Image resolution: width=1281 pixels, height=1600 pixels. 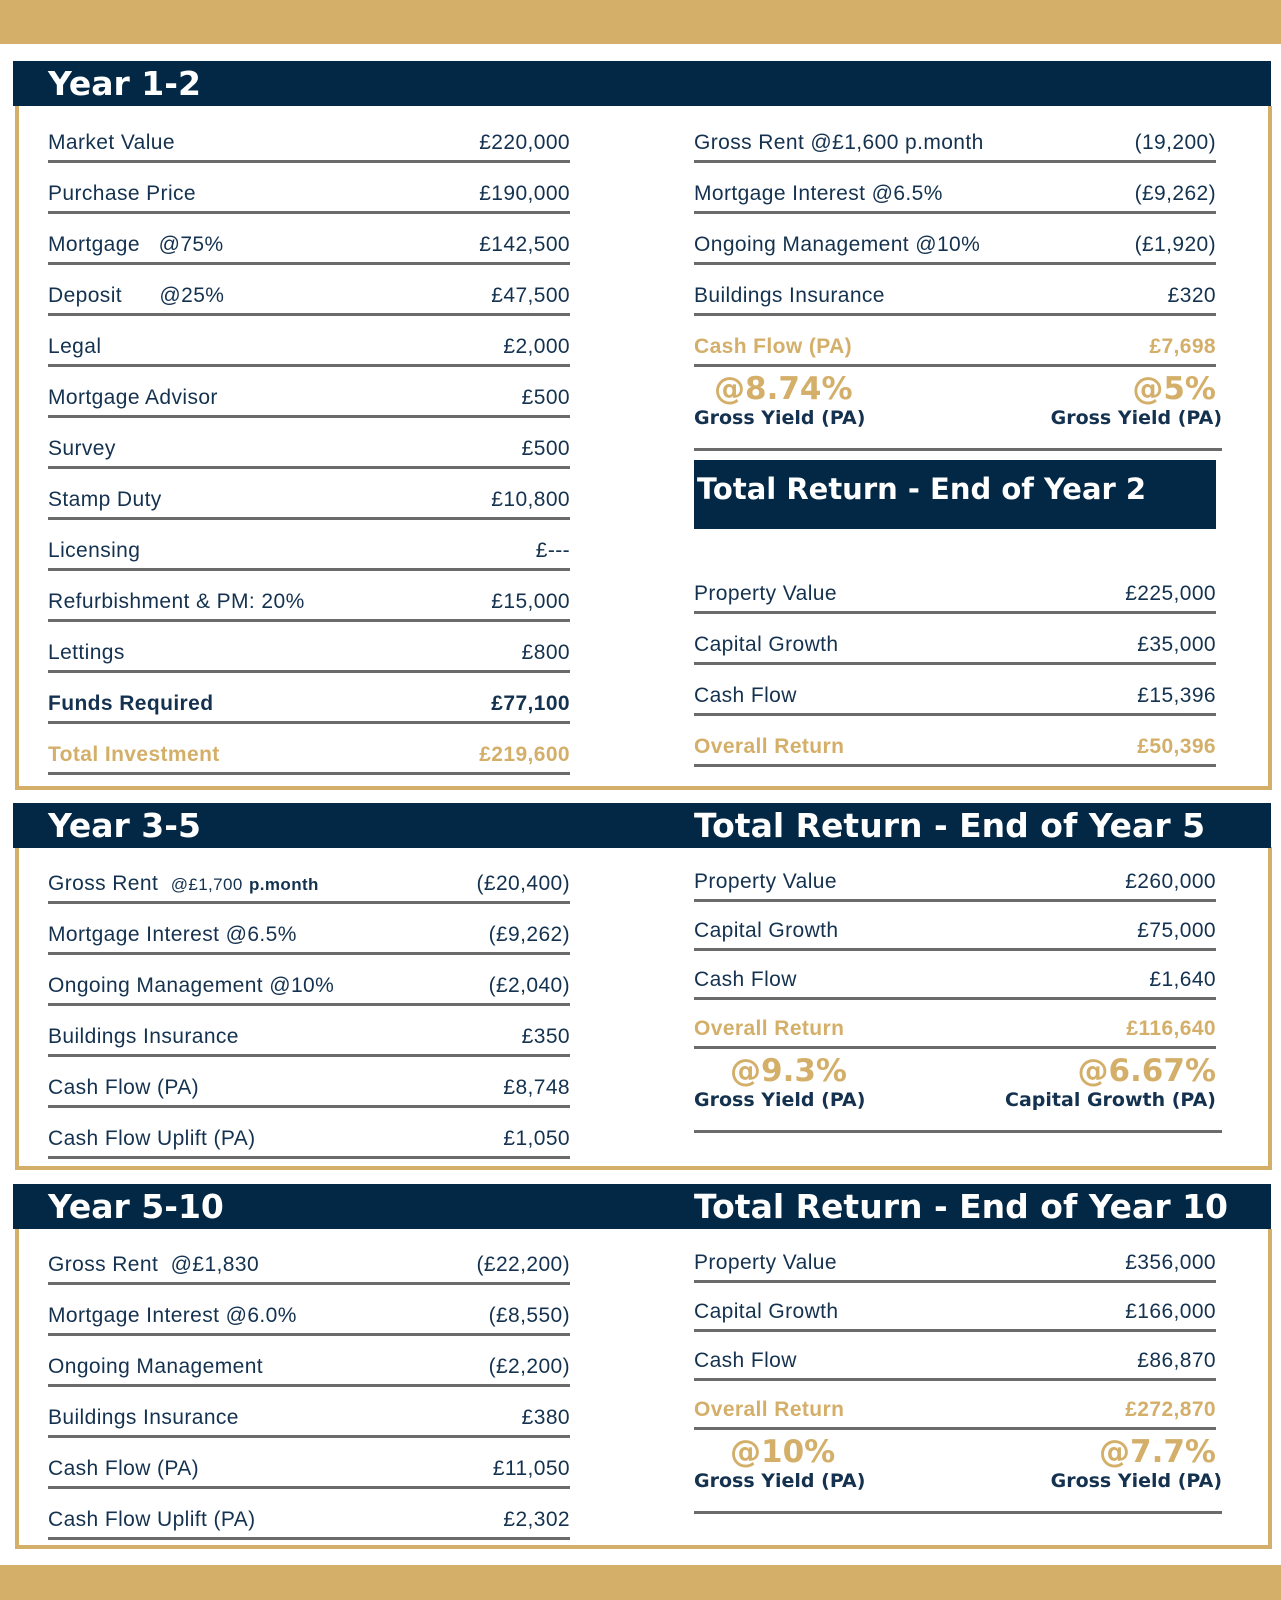 I want to click on item-value: £77,100, so click(x=530, y=703).